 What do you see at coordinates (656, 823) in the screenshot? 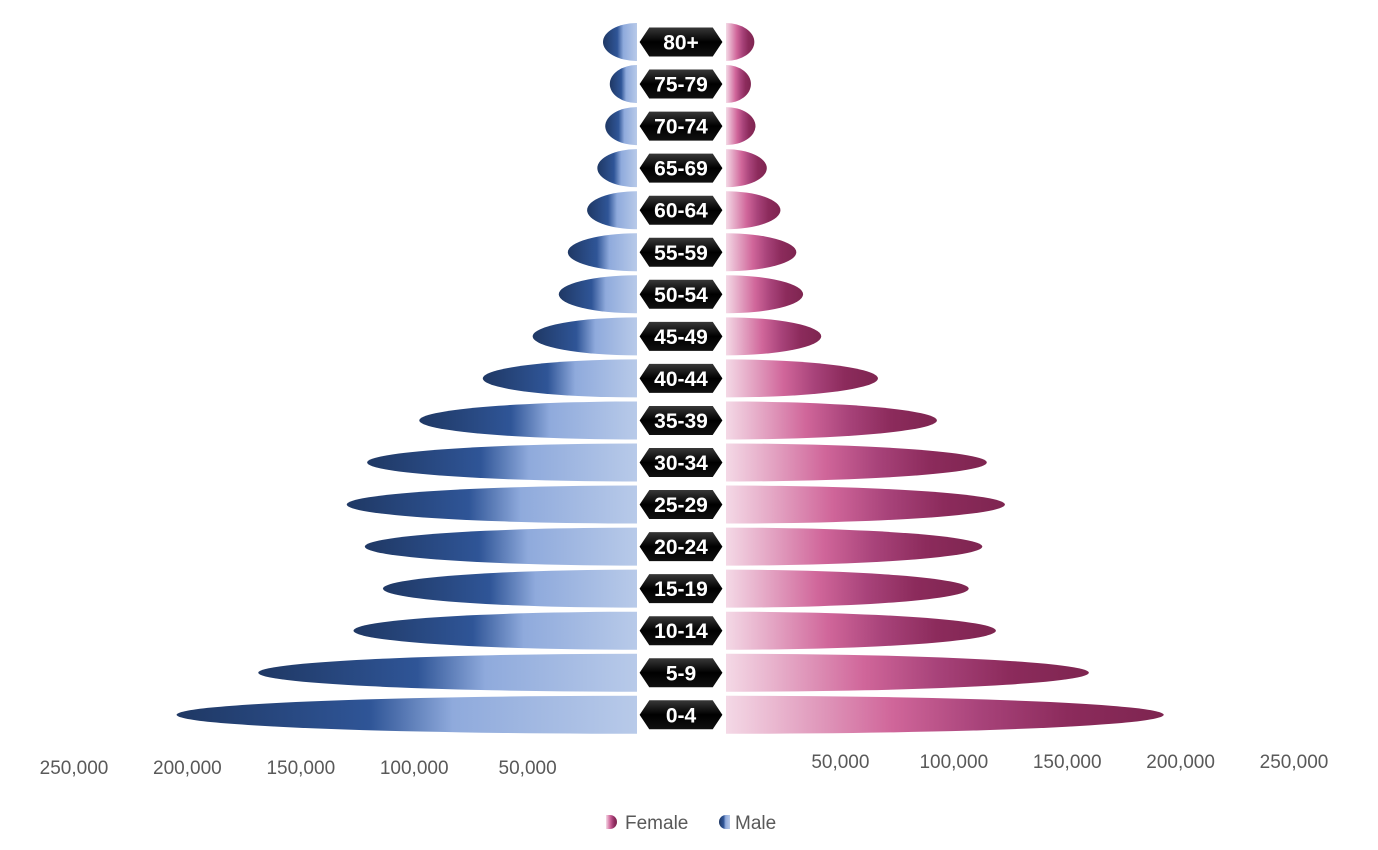
I see `legend-female-label: Female` at bounding box center [656, 823].